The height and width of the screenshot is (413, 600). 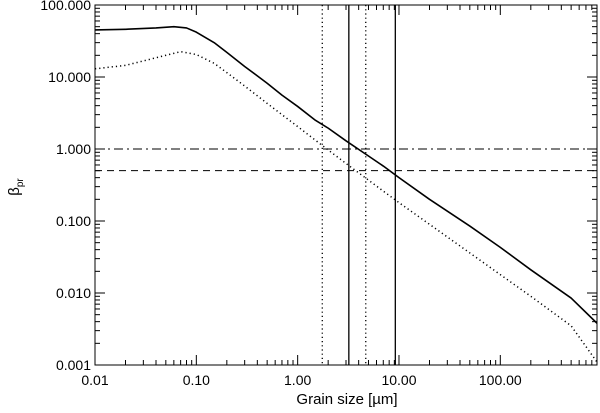 I want to click on y-axis-title-subscript: pr, so click(x=20, y=183).